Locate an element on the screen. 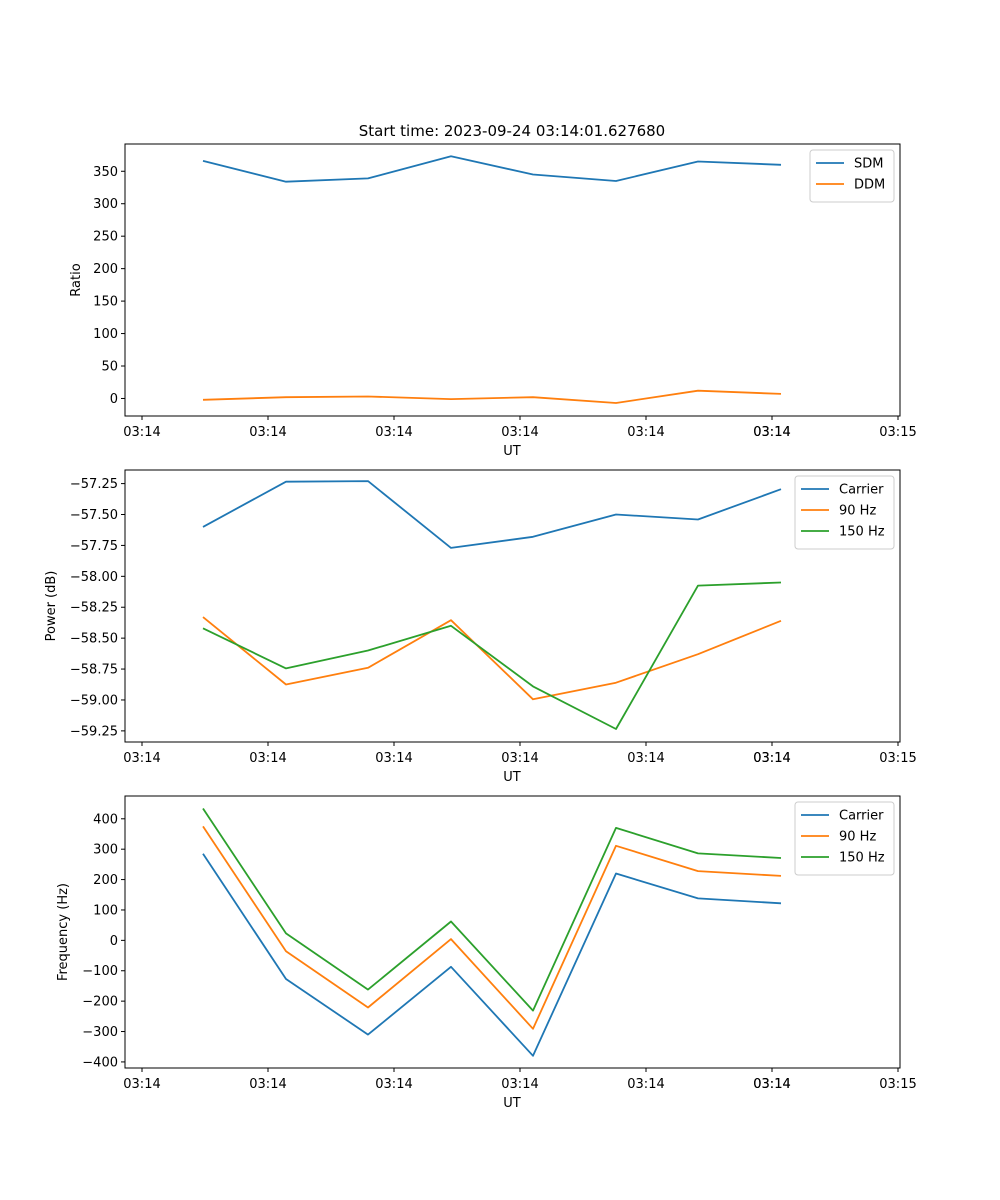 The image size is (1000, 1200). y-tick-label: −58.75 is located at coordinates (94, 670).